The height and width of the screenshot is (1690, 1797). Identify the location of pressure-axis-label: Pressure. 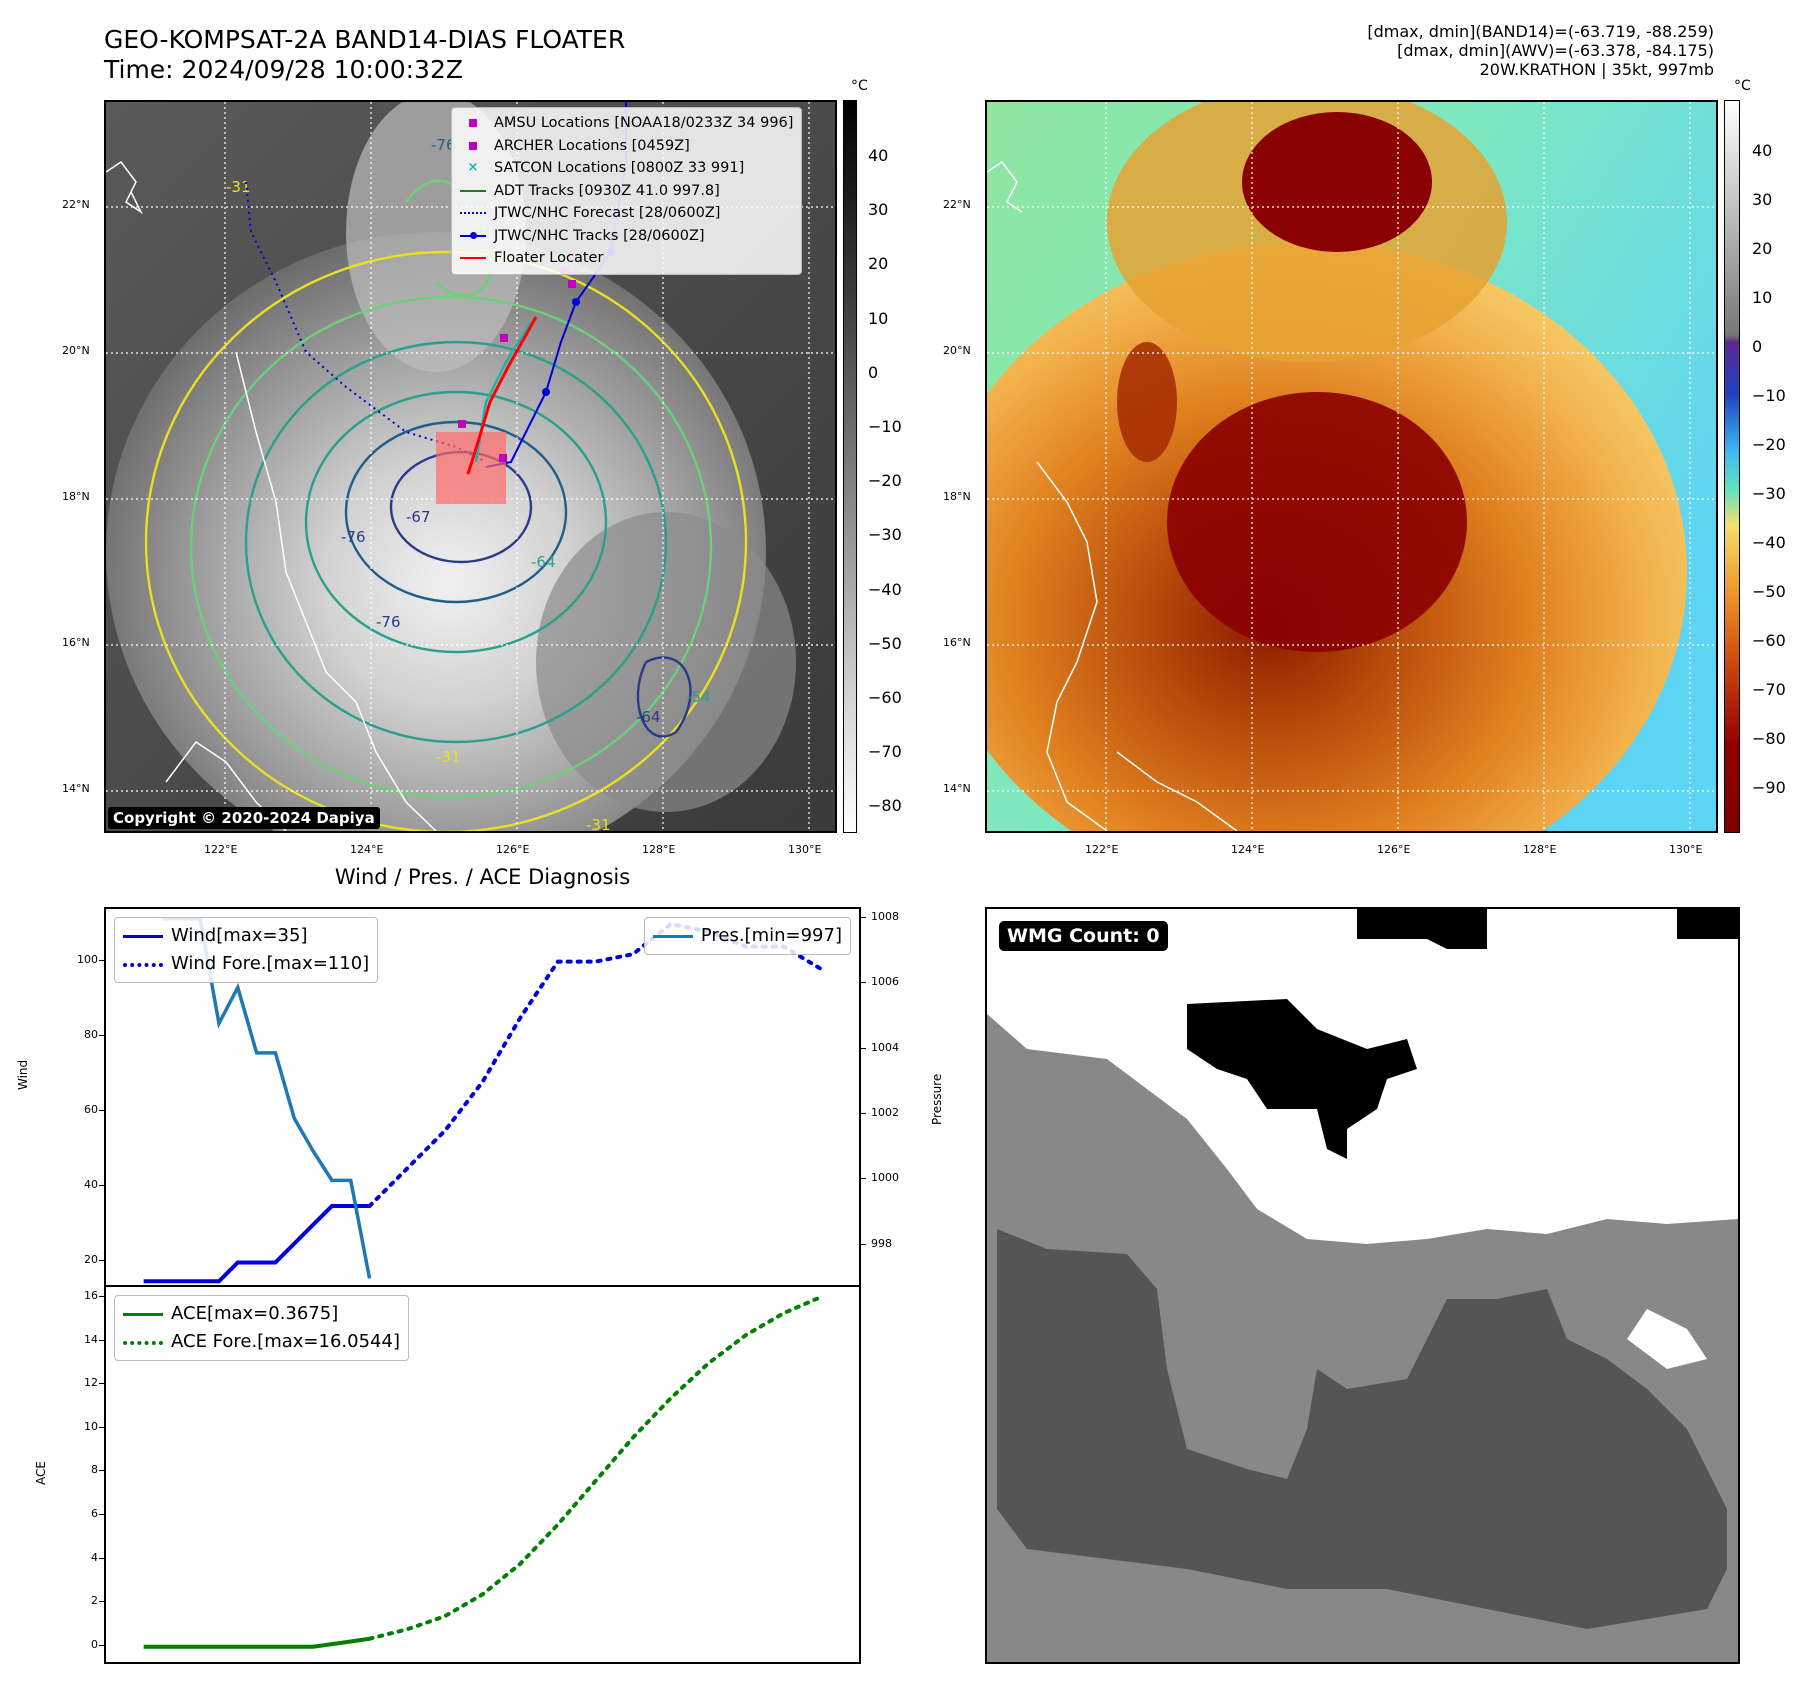
(937, 1099).